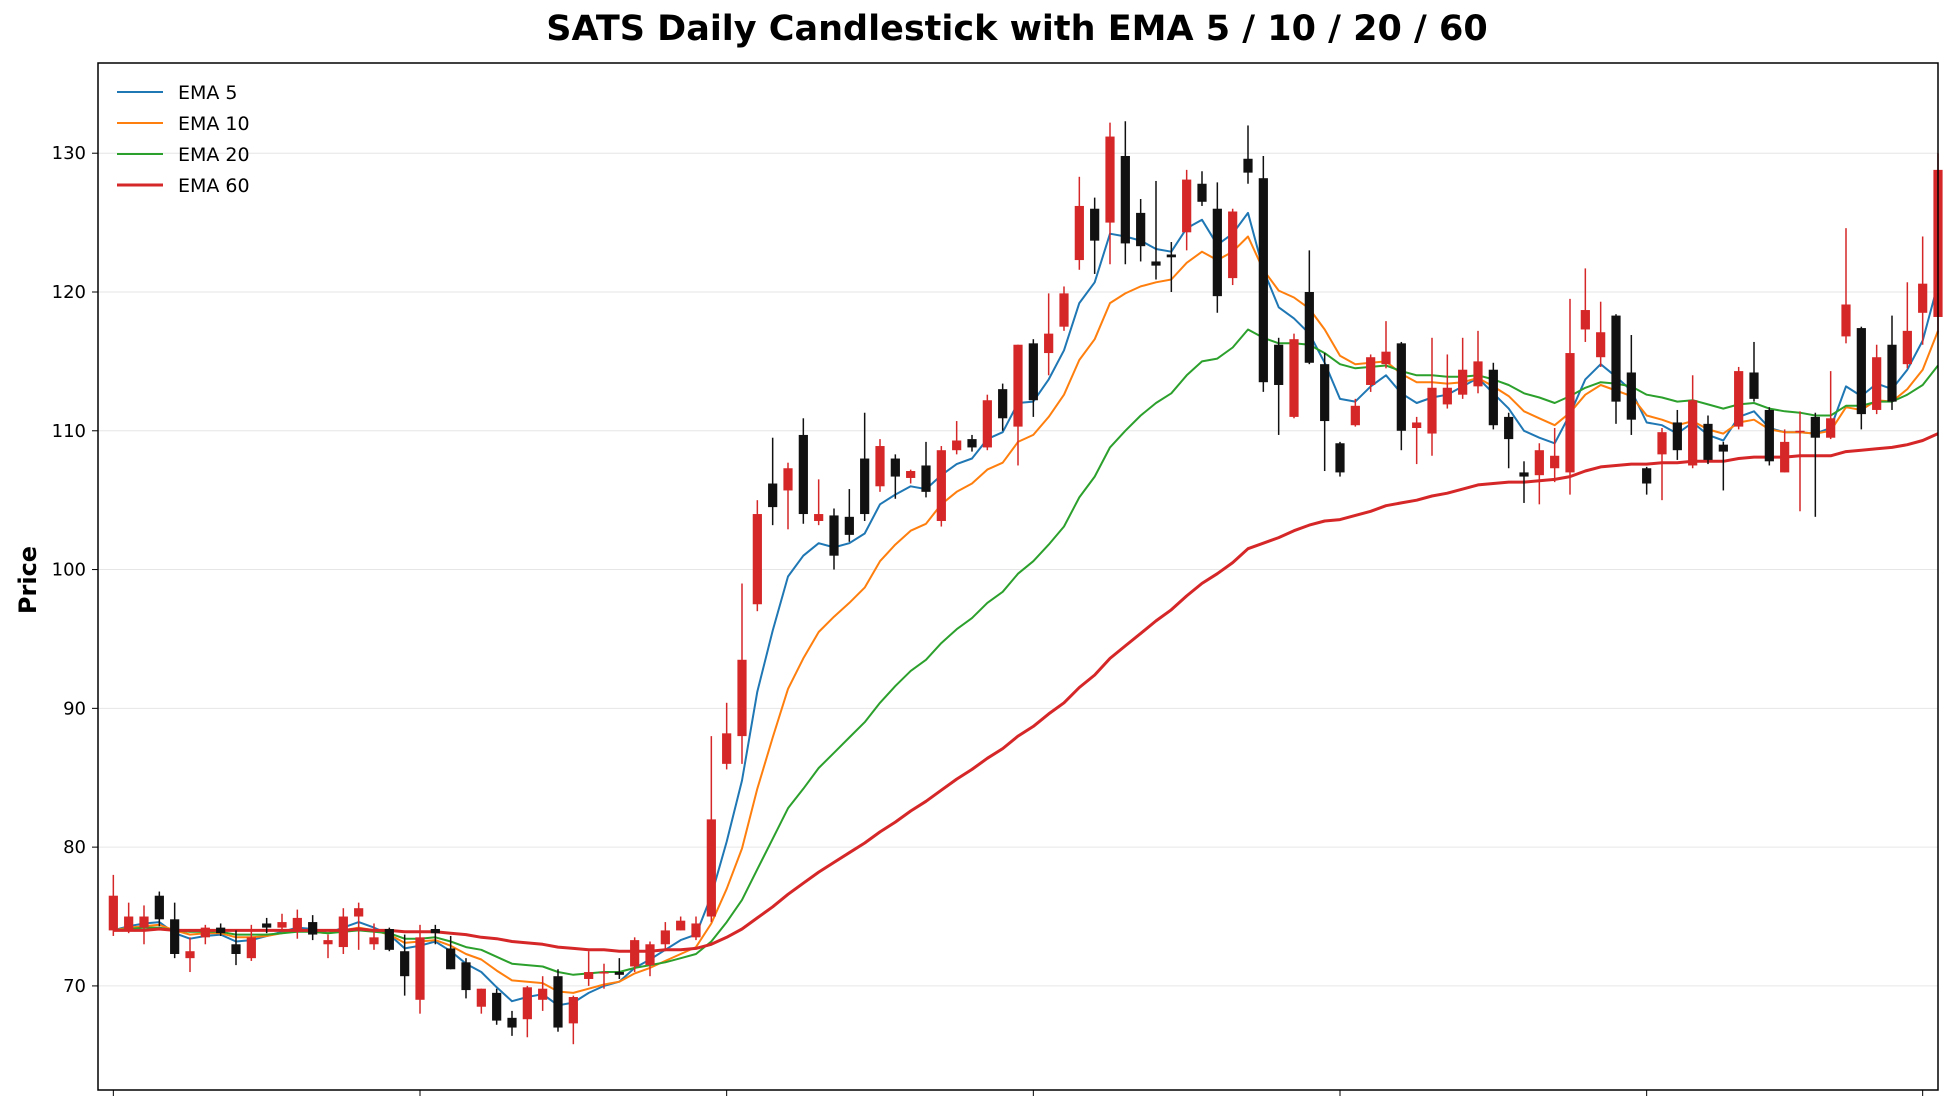  What do you see at coordinates (74, 847) in the screenshot?
I see `y-tick-label: 80` at bounding box center [74, 847].